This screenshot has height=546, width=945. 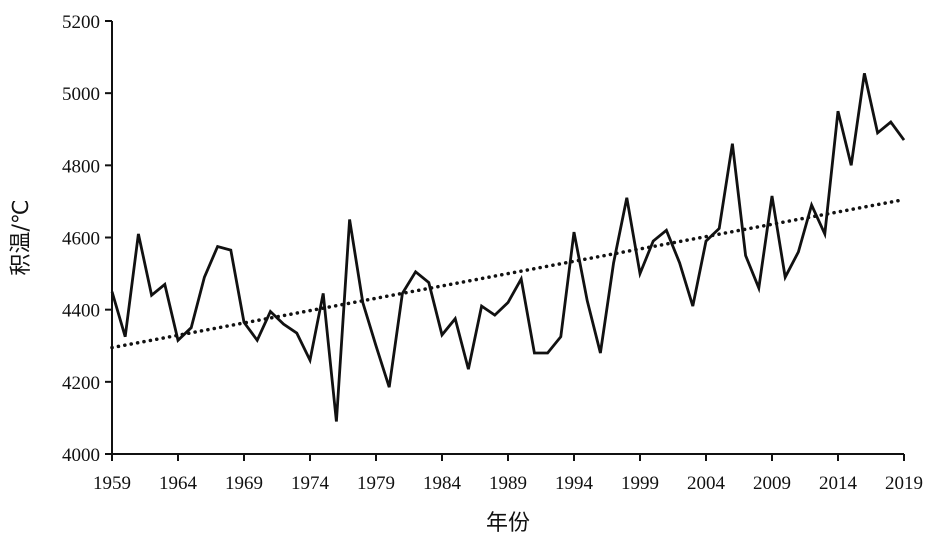 I want to click on x-axis-title: 年份, so click(x=508, y=523).